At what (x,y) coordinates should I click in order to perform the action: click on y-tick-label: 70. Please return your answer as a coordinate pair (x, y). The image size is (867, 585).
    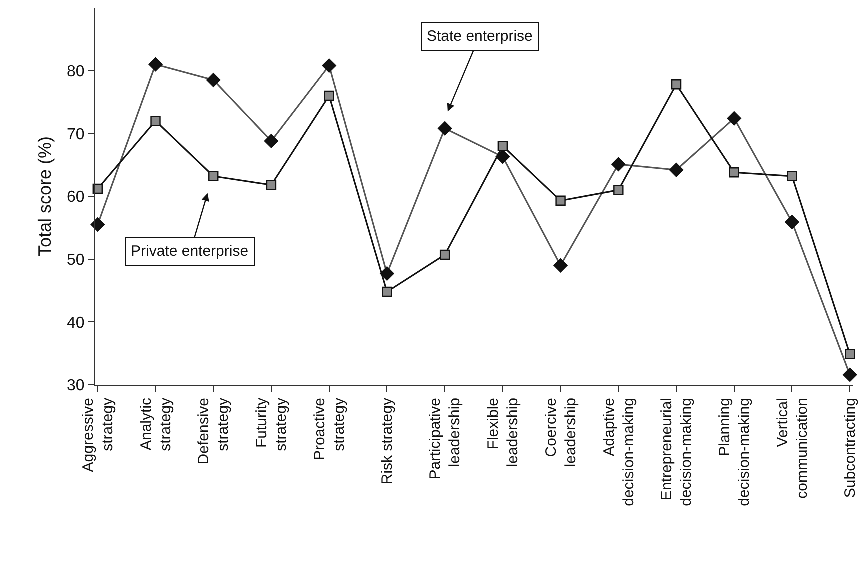
    Looking at the image, I should click on (76, 135).